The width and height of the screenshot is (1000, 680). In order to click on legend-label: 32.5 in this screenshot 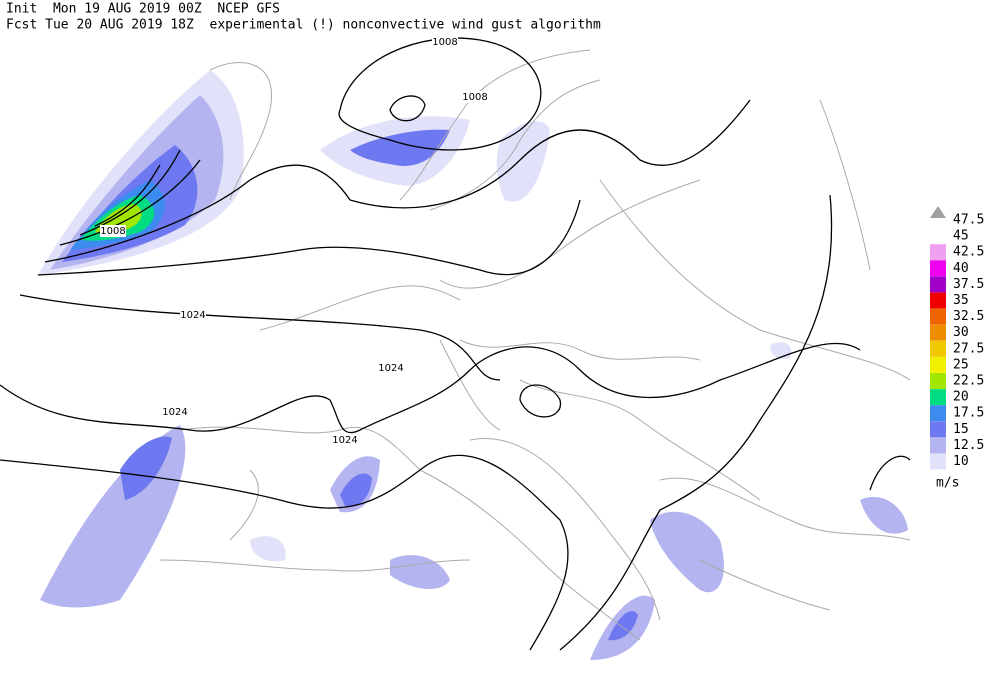, I will do `click(968, 316)`.